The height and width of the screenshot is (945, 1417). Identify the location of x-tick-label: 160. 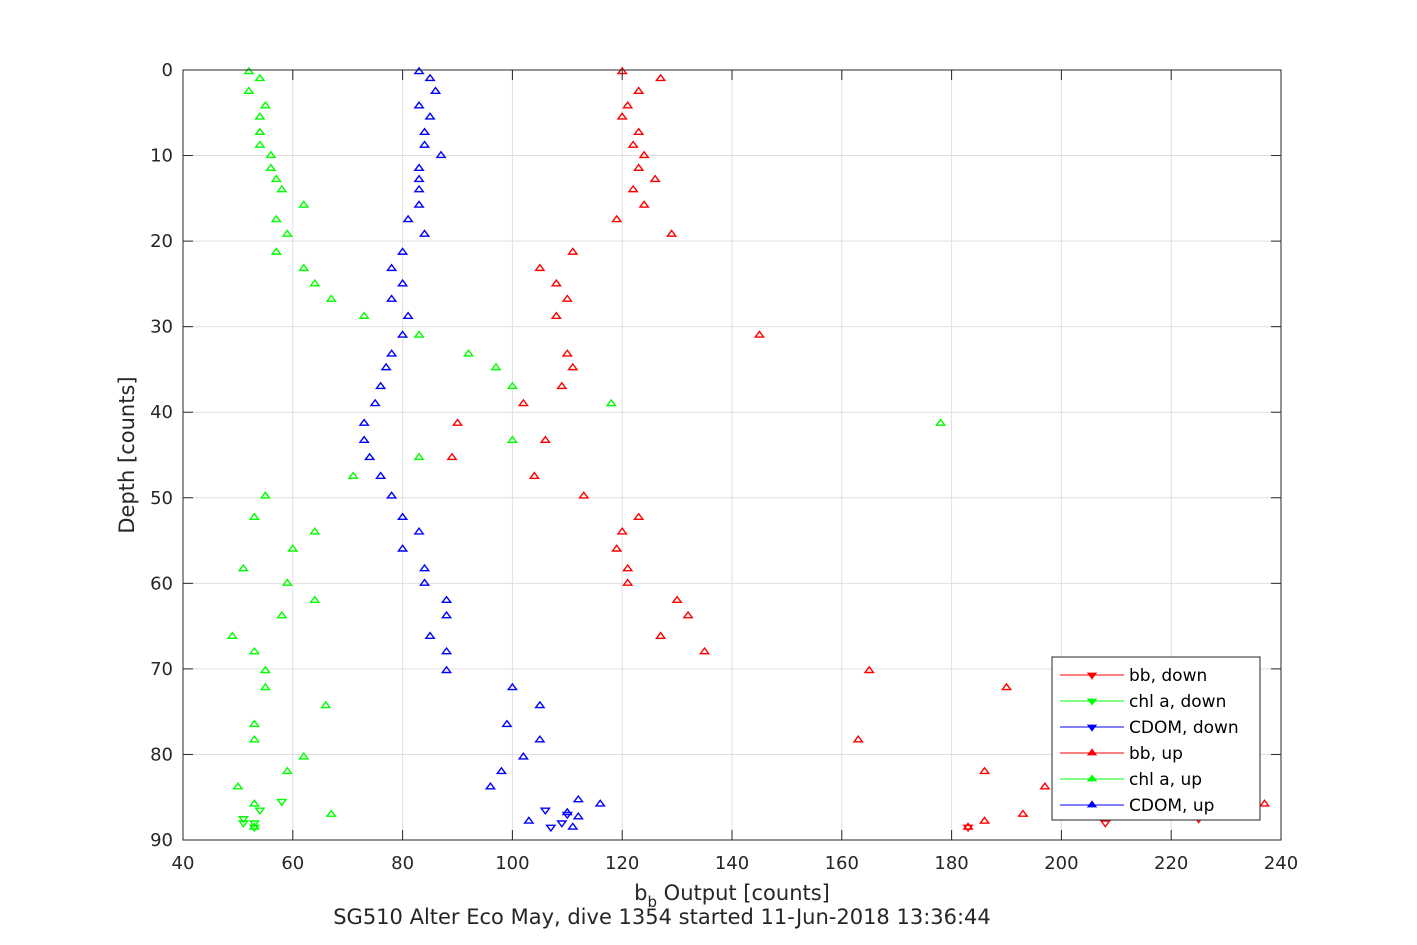
(842, 863).